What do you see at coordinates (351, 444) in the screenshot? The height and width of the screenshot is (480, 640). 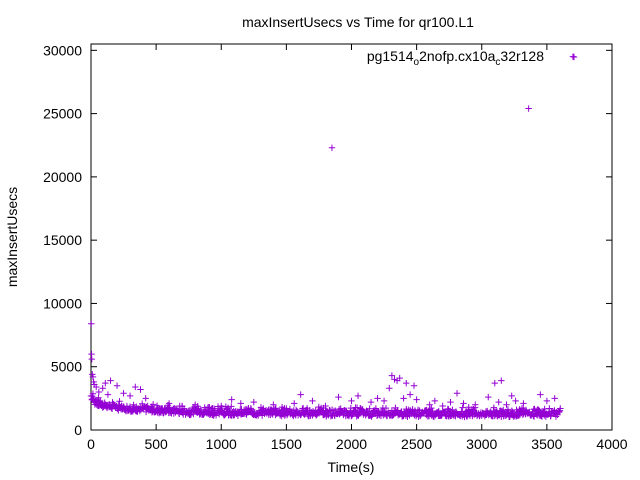 I see `x-tick-label: 2000` at bounding box center [351, 444].